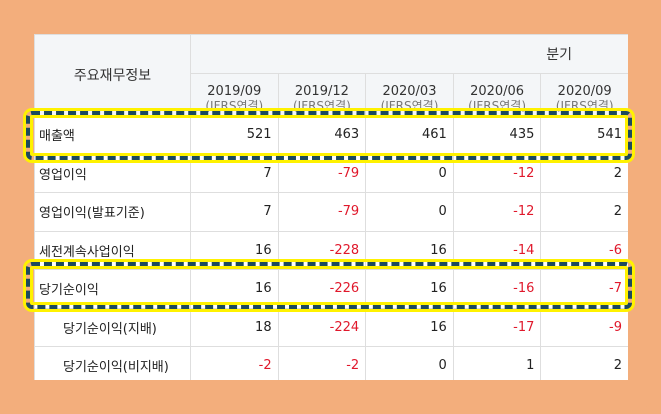  I want to click on period-label: 2020/06, so click(497, 91).